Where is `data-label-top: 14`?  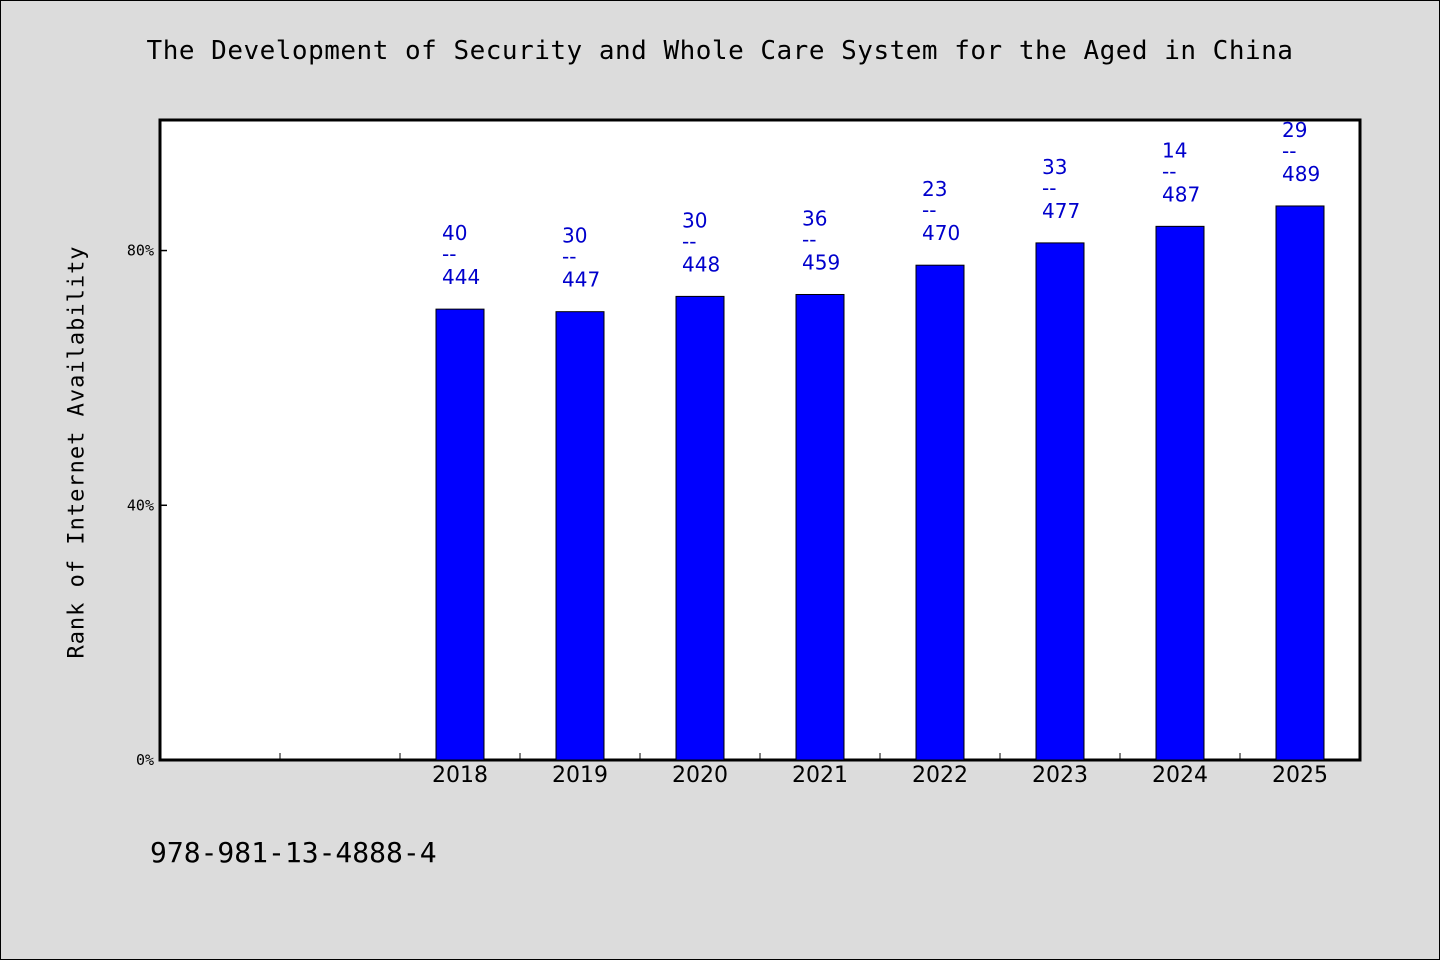 data-label-top: 14 is located at coordinates (1174, 150).